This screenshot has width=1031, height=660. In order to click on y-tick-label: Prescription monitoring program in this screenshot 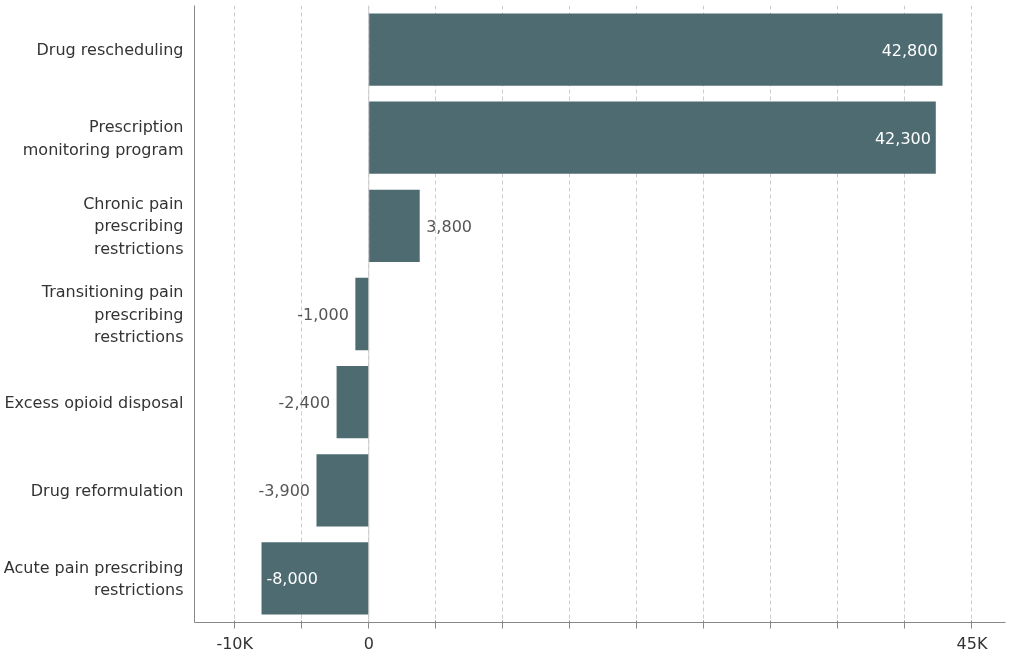, I will do `click(103, 137)`.